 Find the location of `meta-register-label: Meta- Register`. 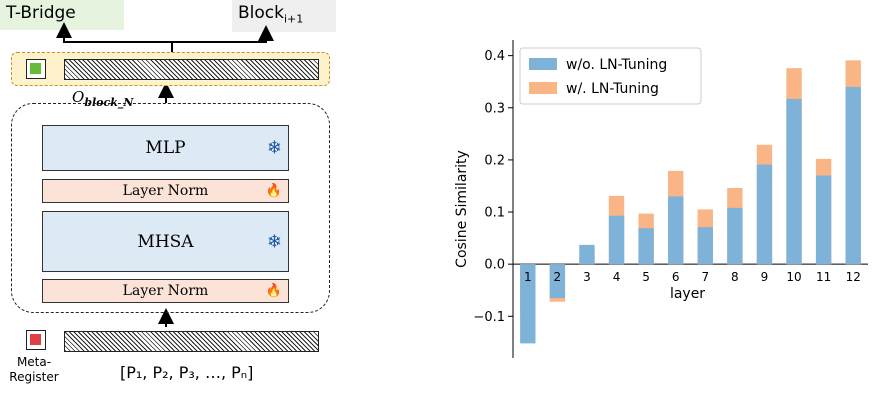

meta-register-label: Meta- Register is located at coordinates (34, 370).